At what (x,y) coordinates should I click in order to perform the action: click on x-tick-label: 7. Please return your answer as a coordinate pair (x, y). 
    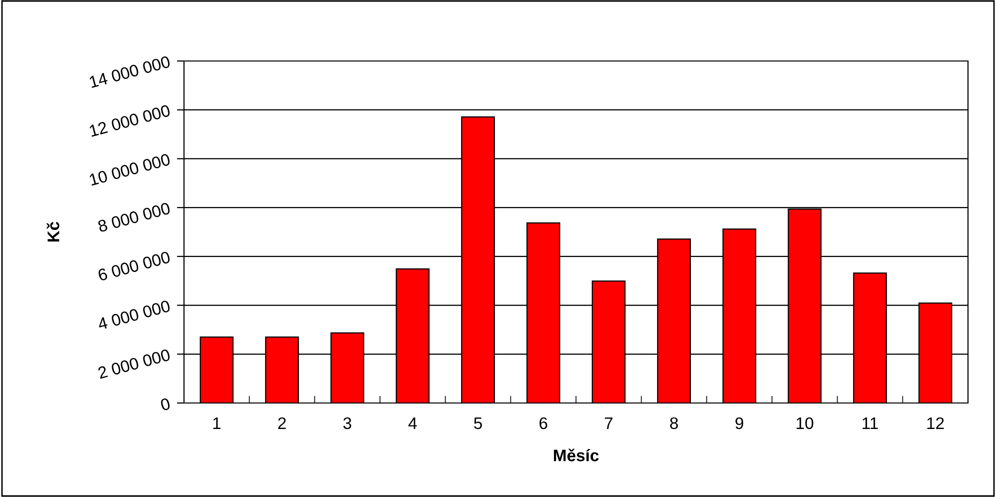
    Looking at the image, I should click on (608, 423).